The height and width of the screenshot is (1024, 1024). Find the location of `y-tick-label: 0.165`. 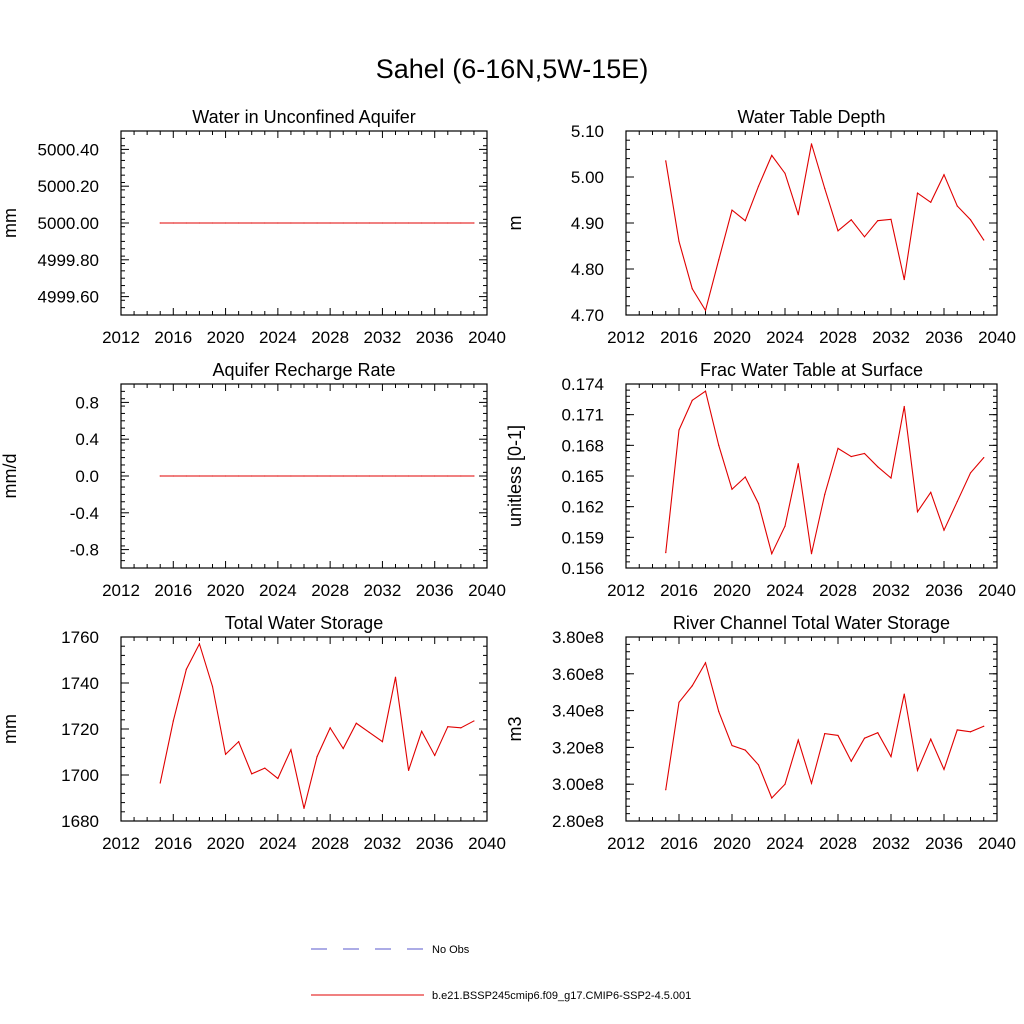

y-tick-label: 0.165 is located at coordinates (582, 476).